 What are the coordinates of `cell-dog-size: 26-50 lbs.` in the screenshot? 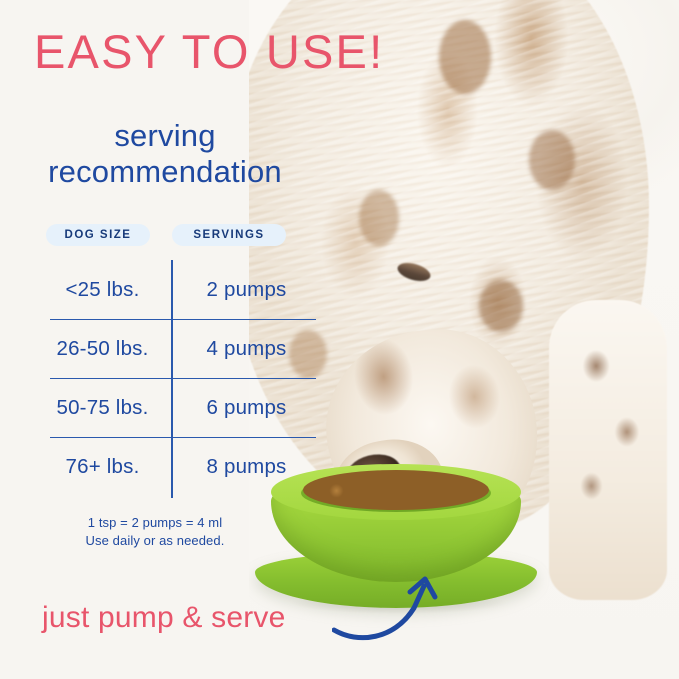 It's located at (102, 348).